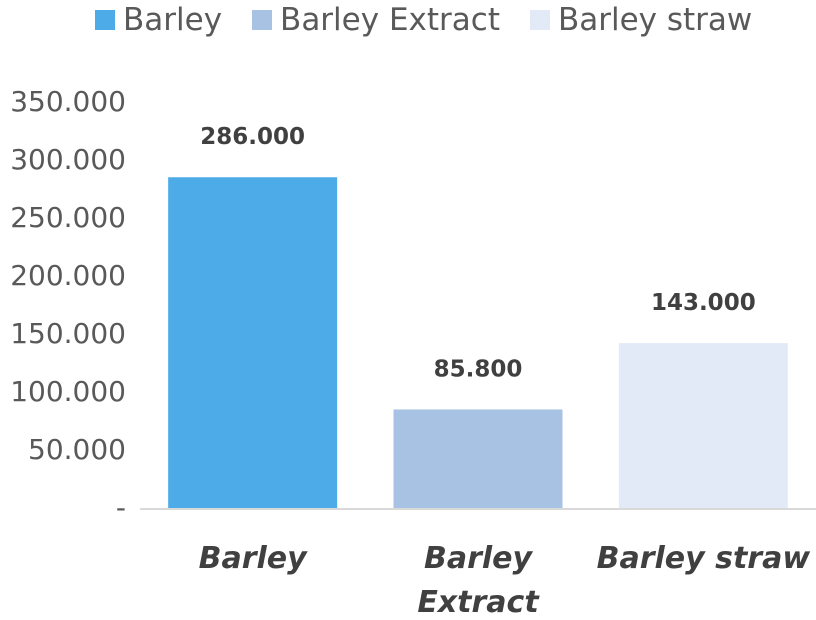  What do you see at coordinates (704, 558) in the screenshot?
I see `x-tick-label: Barley straw` at bounding box center [704, 558].